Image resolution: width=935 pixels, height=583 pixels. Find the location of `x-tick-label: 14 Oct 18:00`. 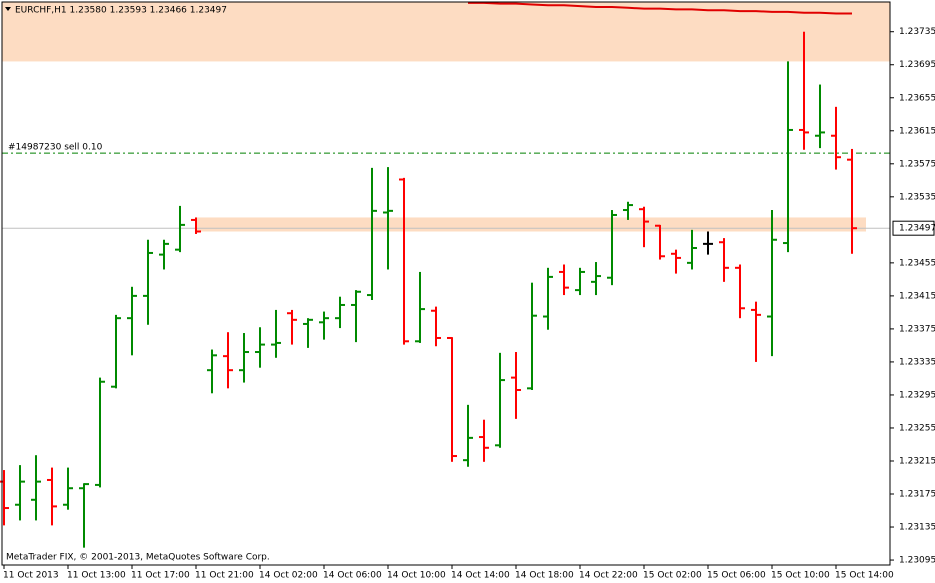

x-tick-label: 14 Oct 18:00 is located at coordinates (544, 576).